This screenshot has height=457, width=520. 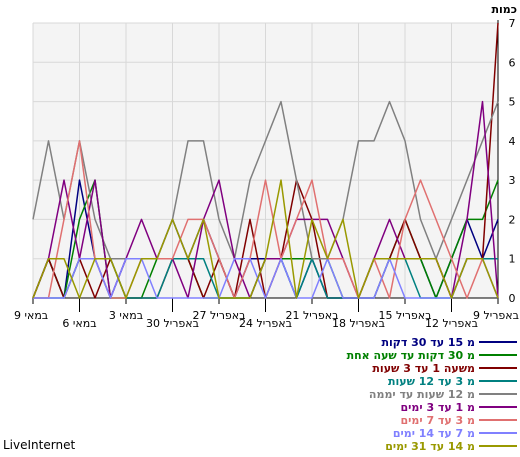 I want to click on y-tick-label: 4, so click(x=512, y=141).